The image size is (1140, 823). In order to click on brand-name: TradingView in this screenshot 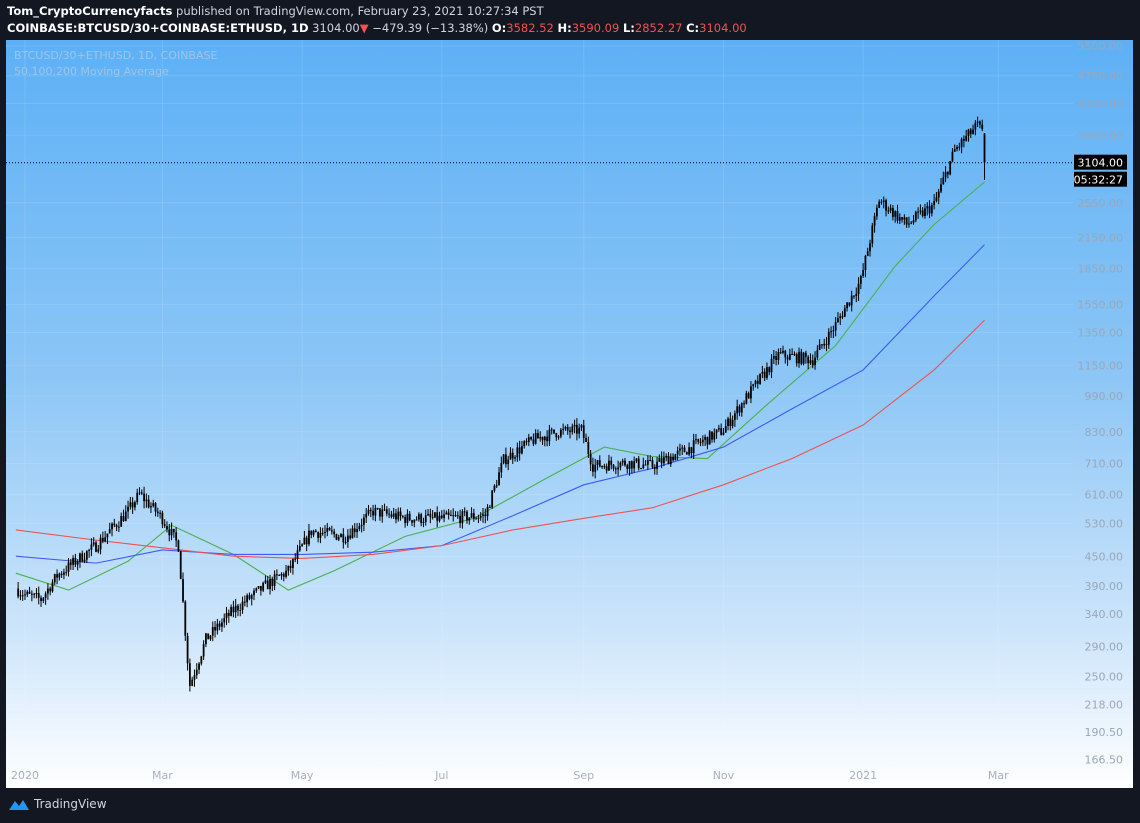, I will do `click(70, 804)`.